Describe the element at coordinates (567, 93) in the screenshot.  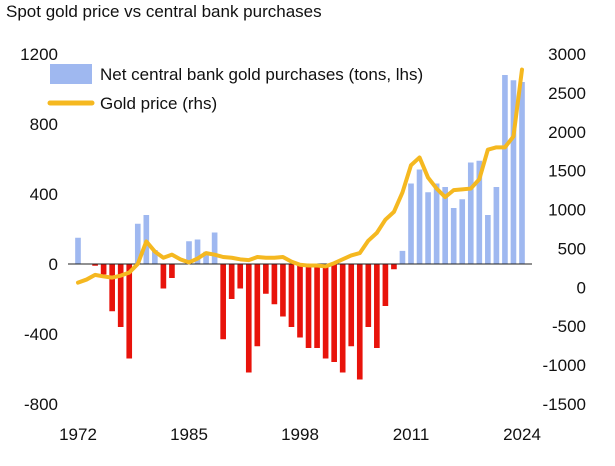
I see `y-right-tick: 2500` at that location.